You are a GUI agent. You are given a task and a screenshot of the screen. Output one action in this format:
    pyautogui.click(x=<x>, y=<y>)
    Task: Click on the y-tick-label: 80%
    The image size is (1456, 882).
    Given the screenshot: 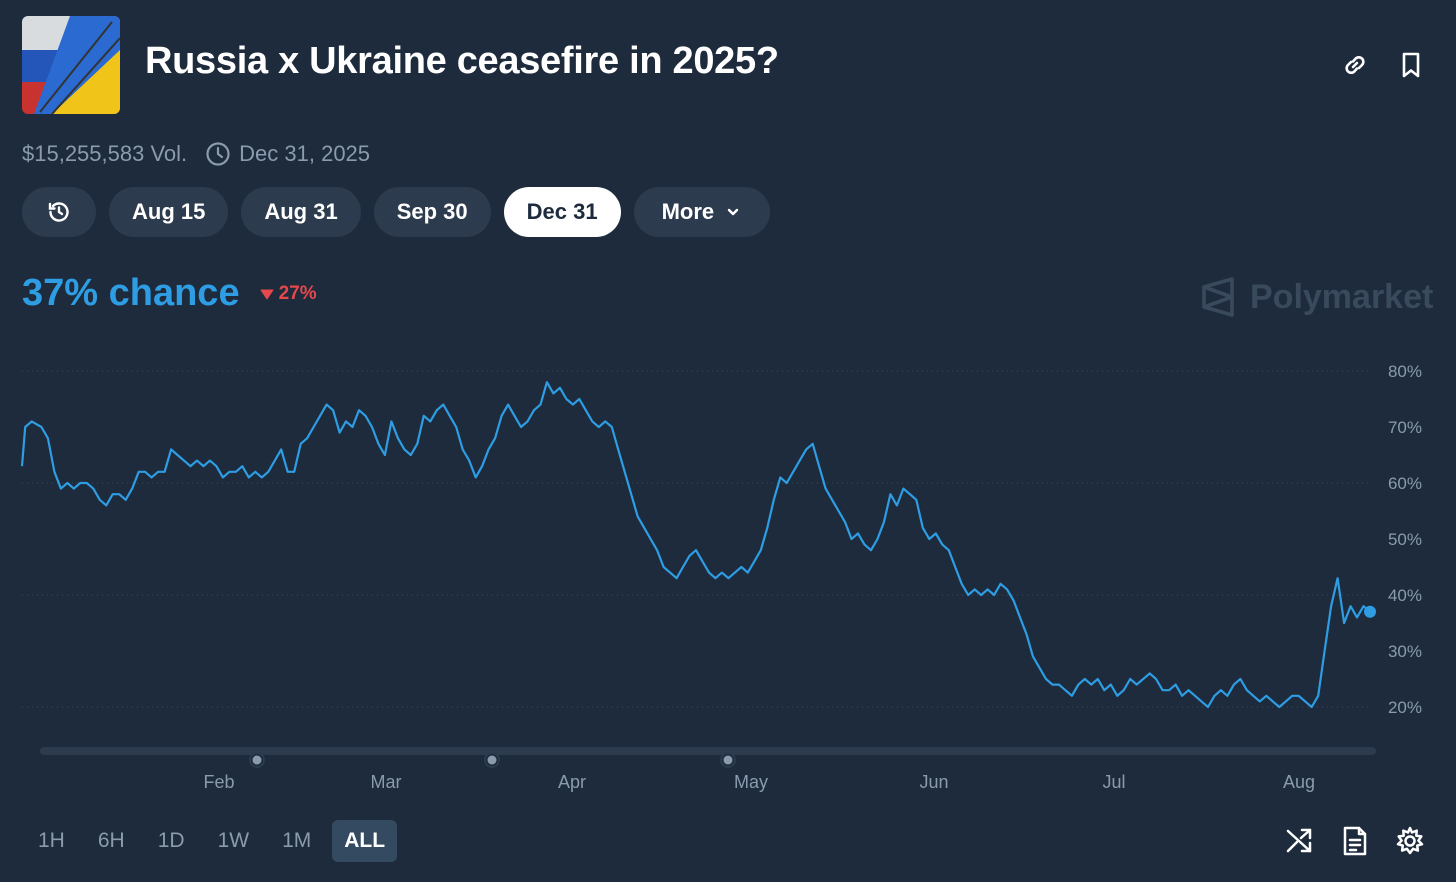 What is the action you would take?
    pyautogui.click(x=1405, y=371)
    